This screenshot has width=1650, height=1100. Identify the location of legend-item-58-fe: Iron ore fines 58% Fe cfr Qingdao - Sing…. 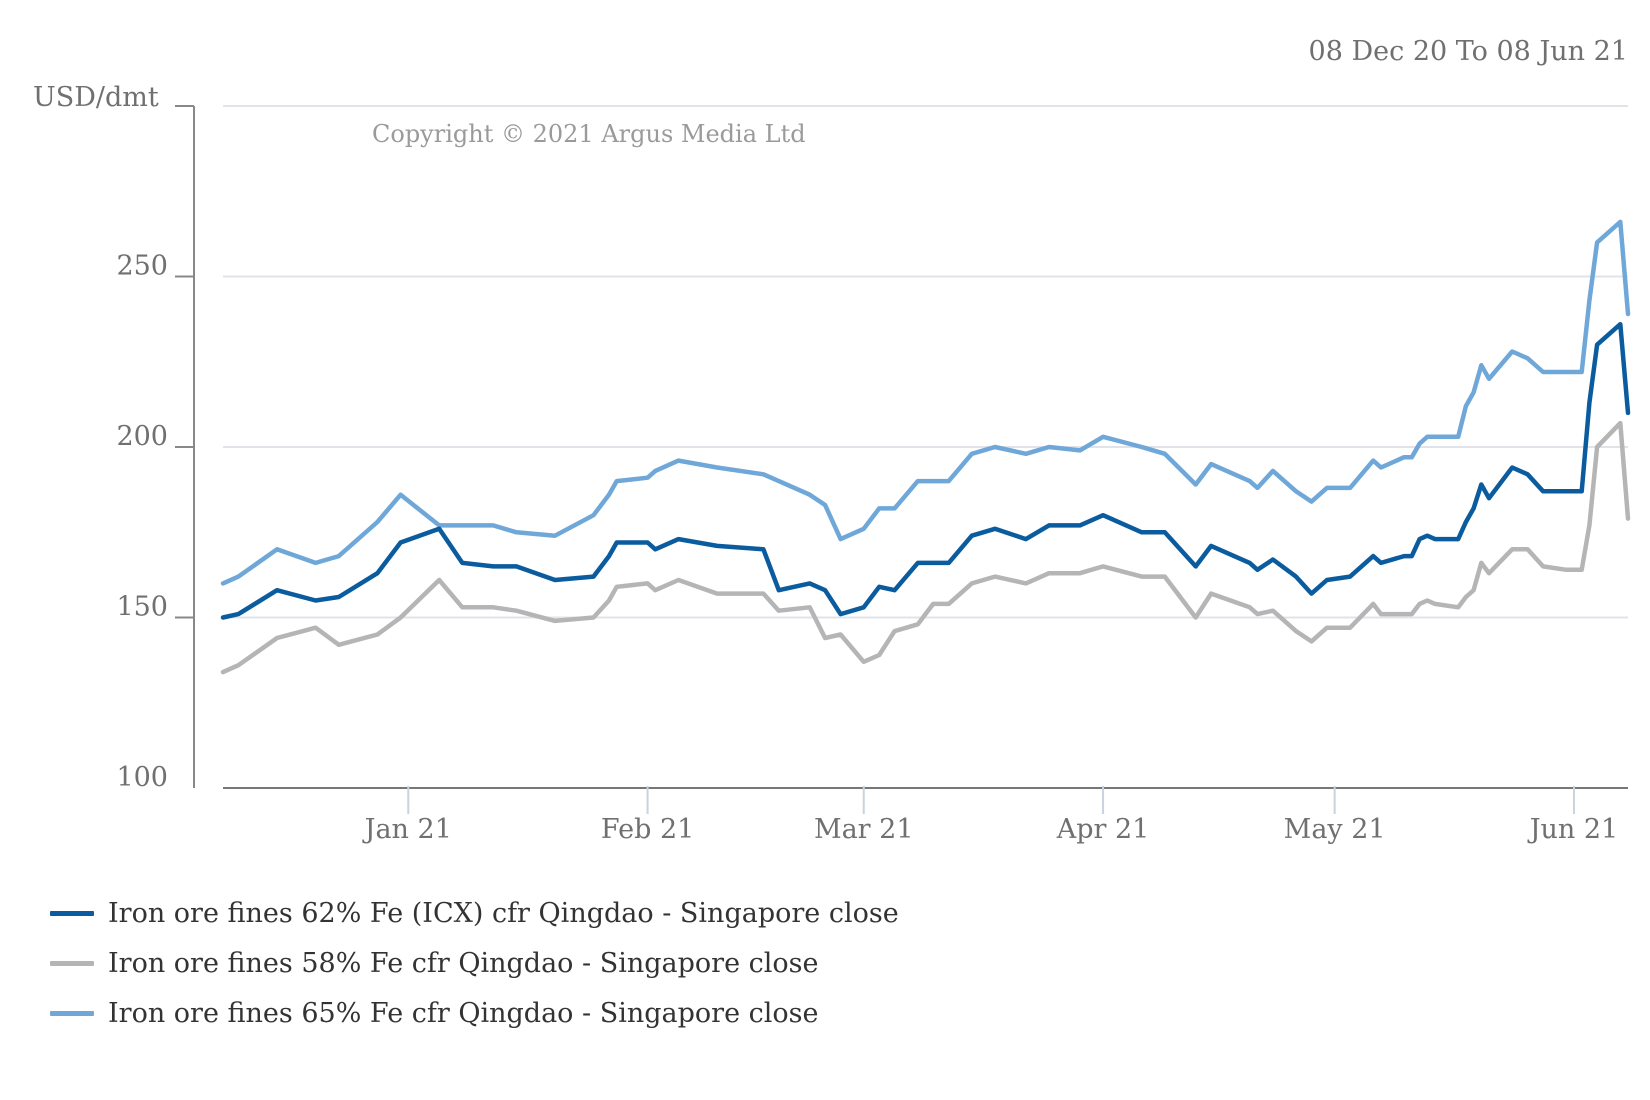
(474, 963).